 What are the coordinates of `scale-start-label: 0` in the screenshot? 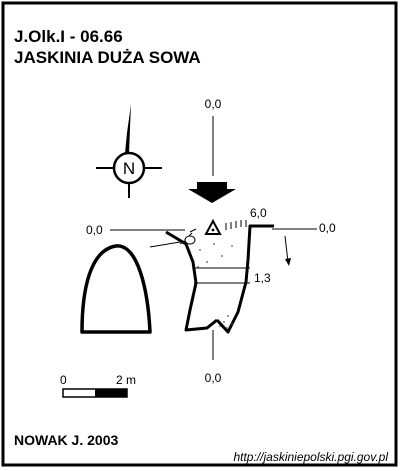 It's located at (63, 380).